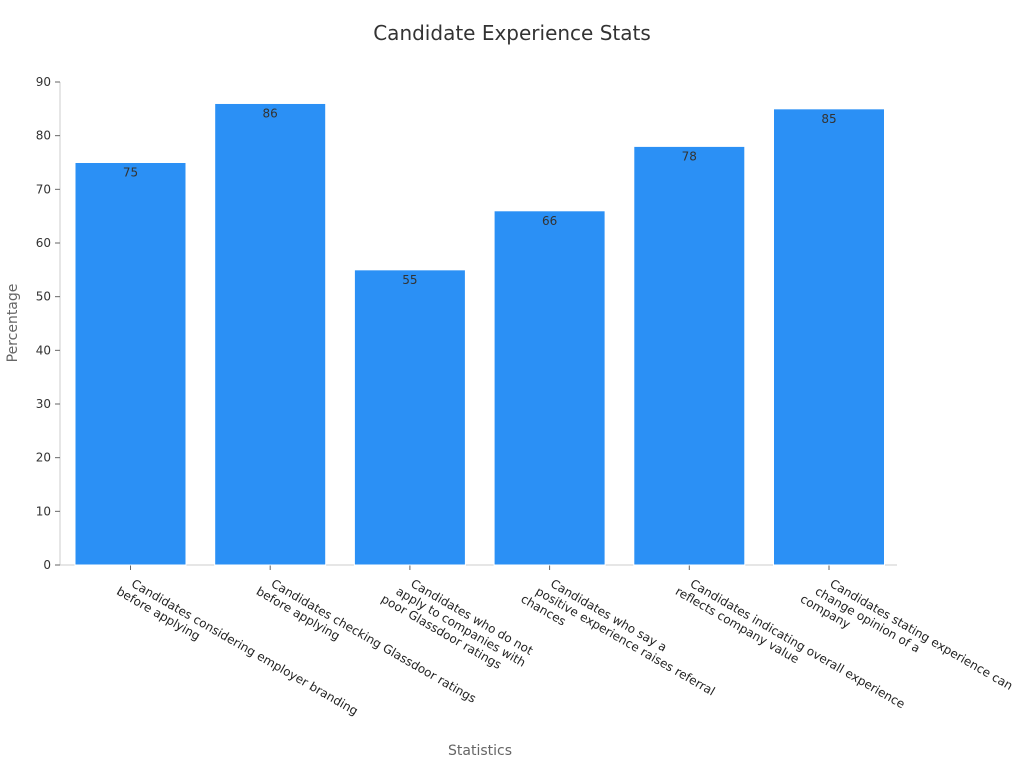  What do you see at coordinates (43, 189) in the screenshot?
I see `y-tick-label: 70` at bounding box center [43, 189].